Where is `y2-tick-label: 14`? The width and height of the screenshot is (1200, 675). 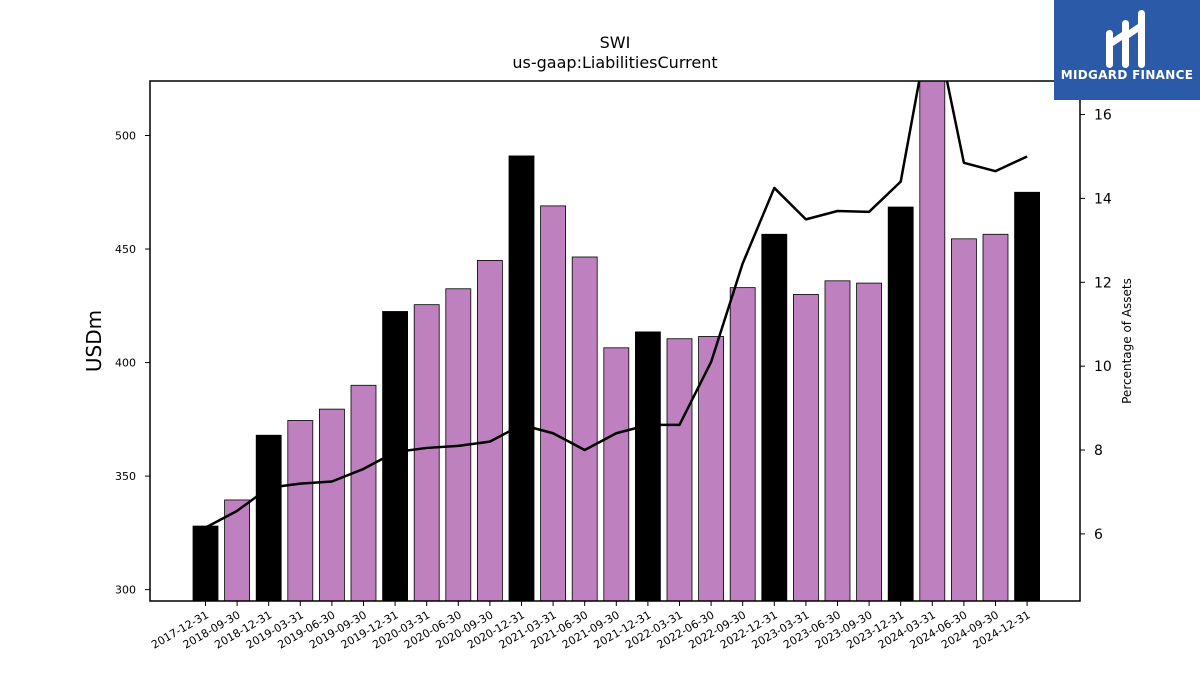 y2-tick-label: 14 is located at coordinates (1103, 199).